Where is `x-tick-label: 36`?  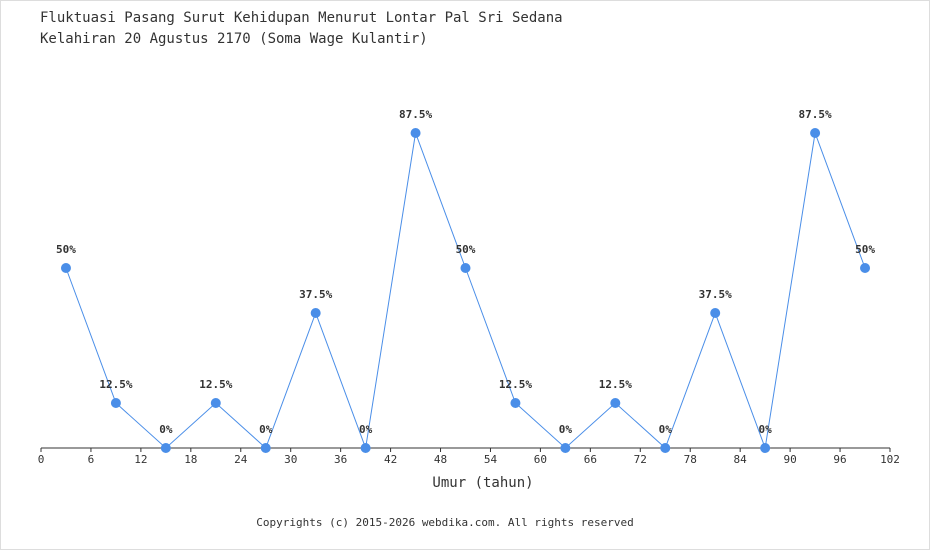 x-tick-label: 36 is located at coordinates (340, 459).